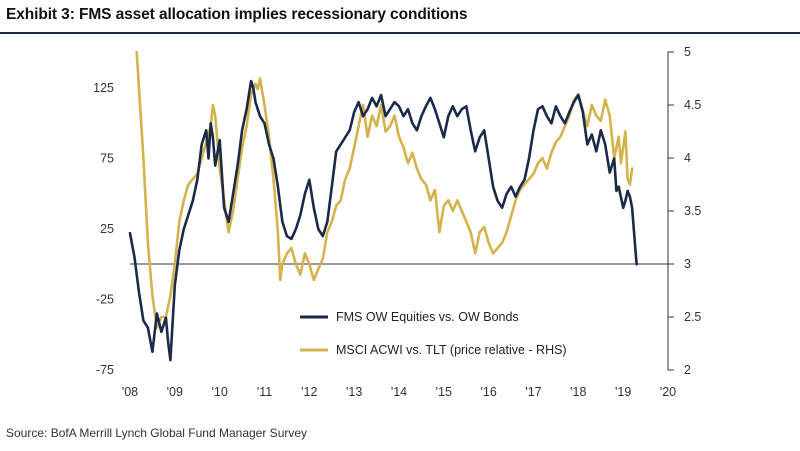 The height and width of the screenshot is (451, 800). Describe the element at coordinates (623, 392) in the screenshot. I see `x-tick-label: '19` at that location.